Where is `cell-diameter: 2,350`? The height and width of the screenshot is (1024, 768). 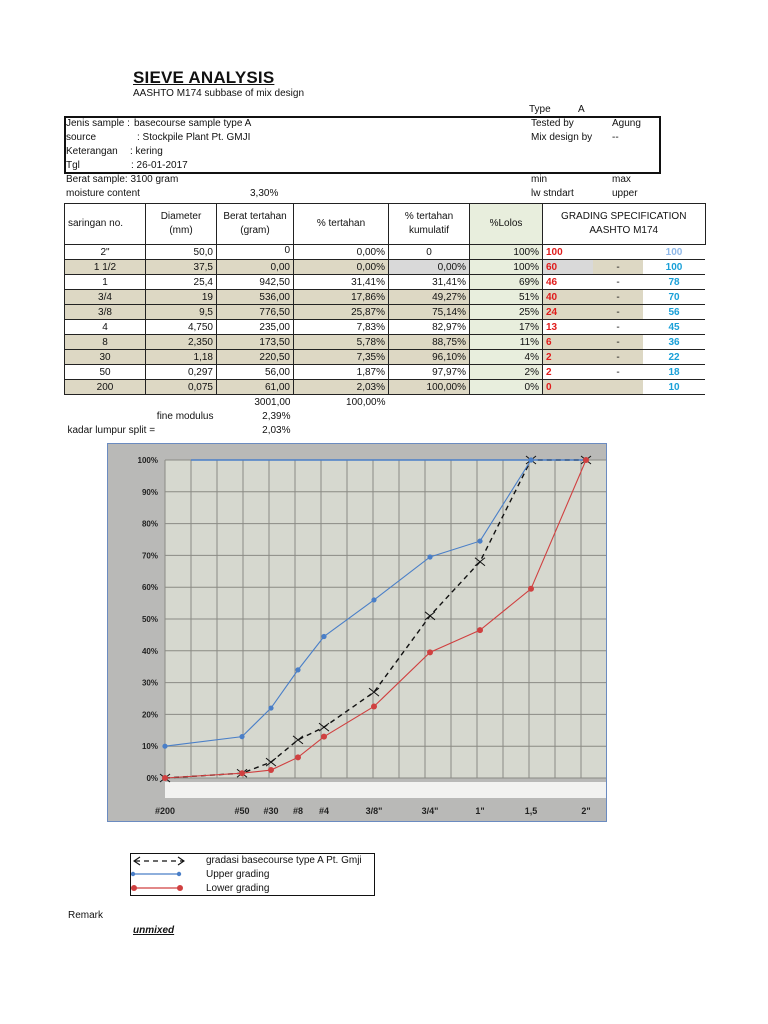 cell-diameter: 2,350 is located at coordinates (181, 342).